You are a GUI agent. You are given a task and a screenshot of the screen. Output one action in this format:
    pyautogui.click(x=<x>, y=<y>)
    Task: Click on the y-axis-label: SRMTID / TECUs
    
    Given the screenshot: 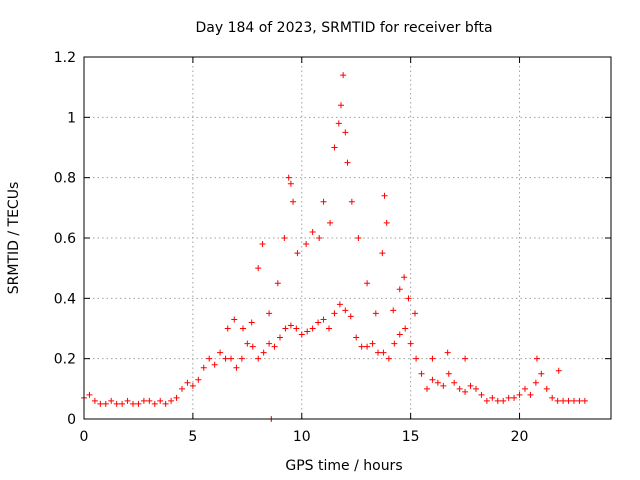 What is the action you would take?
    pyautogui.click(x=14, y=238)
    